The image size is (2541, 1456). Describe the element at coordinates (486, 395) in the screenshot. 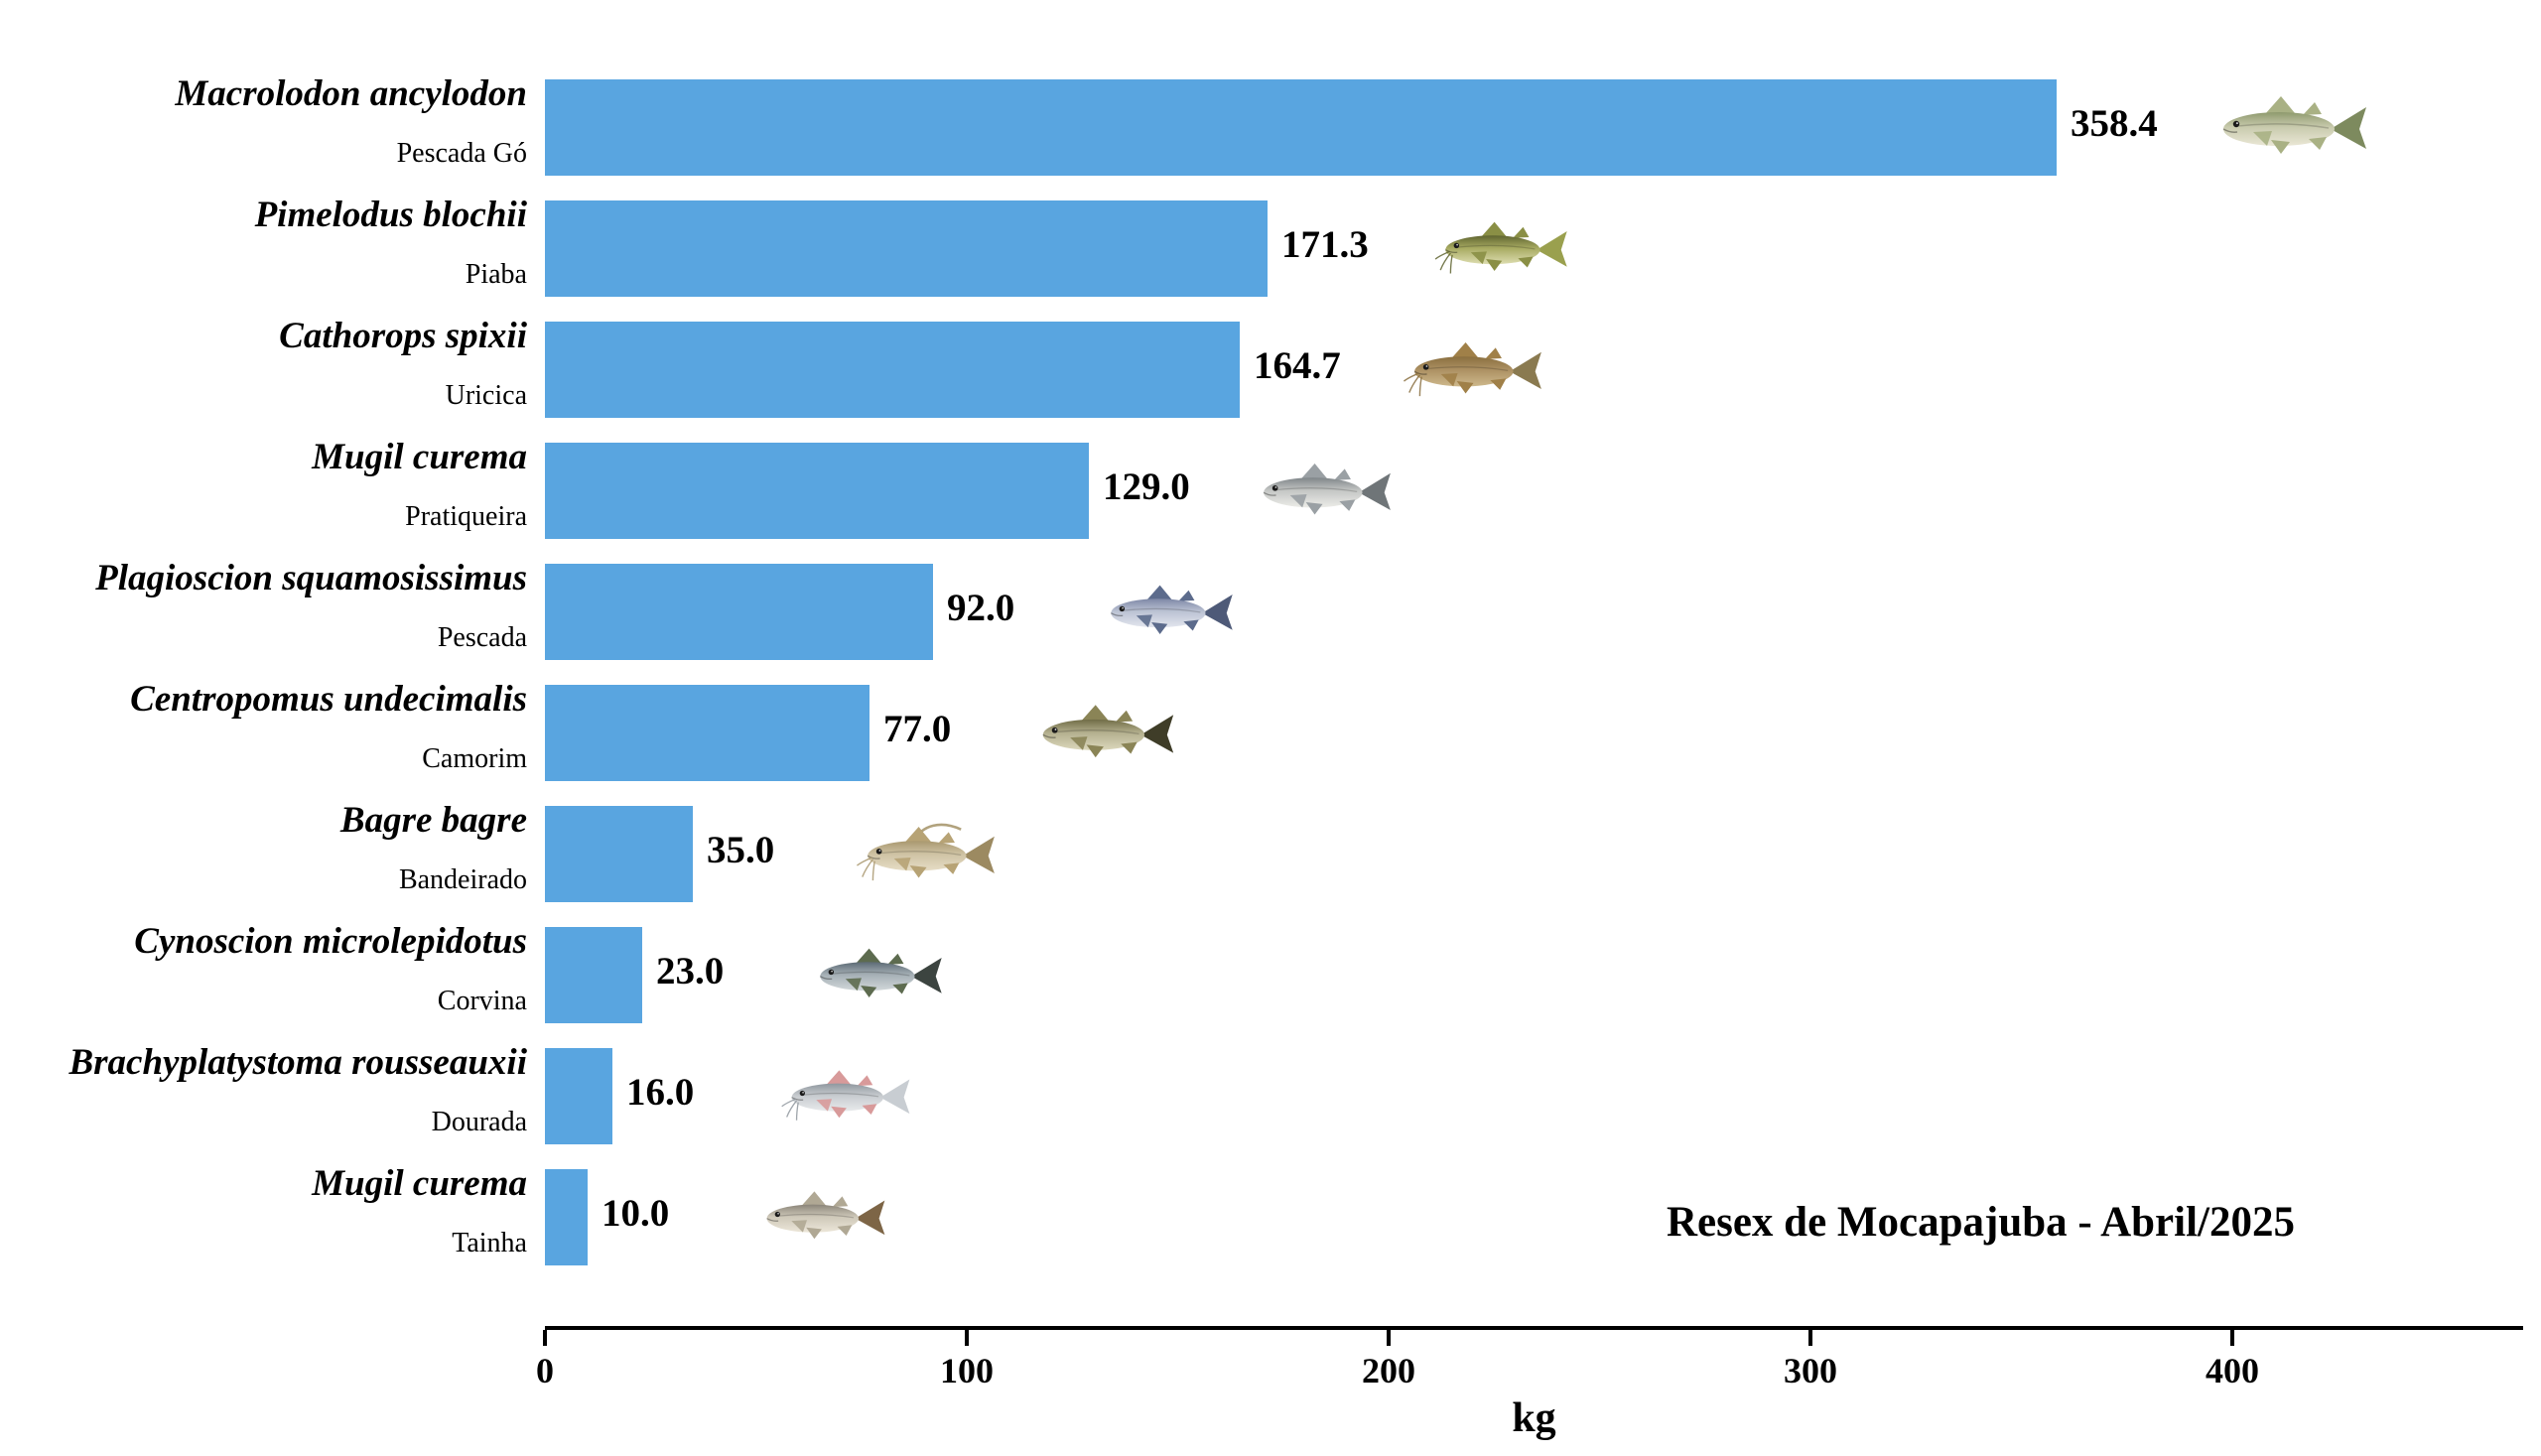

I see `common-name-label: Uricica` at that location.